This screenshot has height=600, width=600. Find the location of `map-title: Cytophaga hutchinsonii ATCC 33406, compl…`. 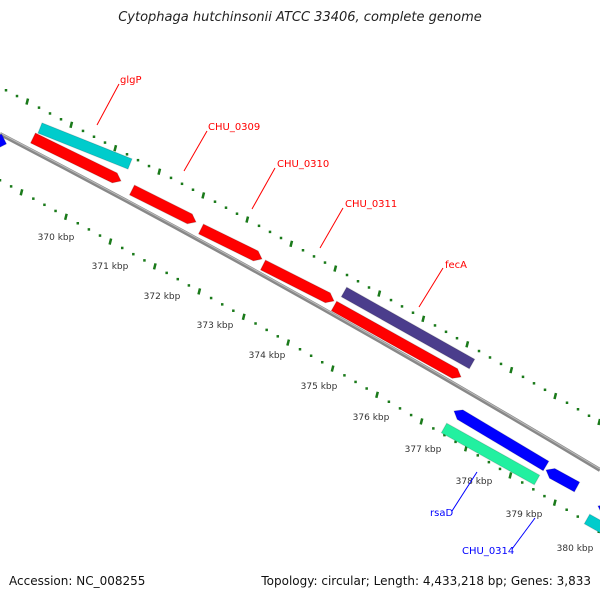

map-title: Cytophaga hutchinsonii ATCC 33406, compl… is located at coordinates (300, 17).